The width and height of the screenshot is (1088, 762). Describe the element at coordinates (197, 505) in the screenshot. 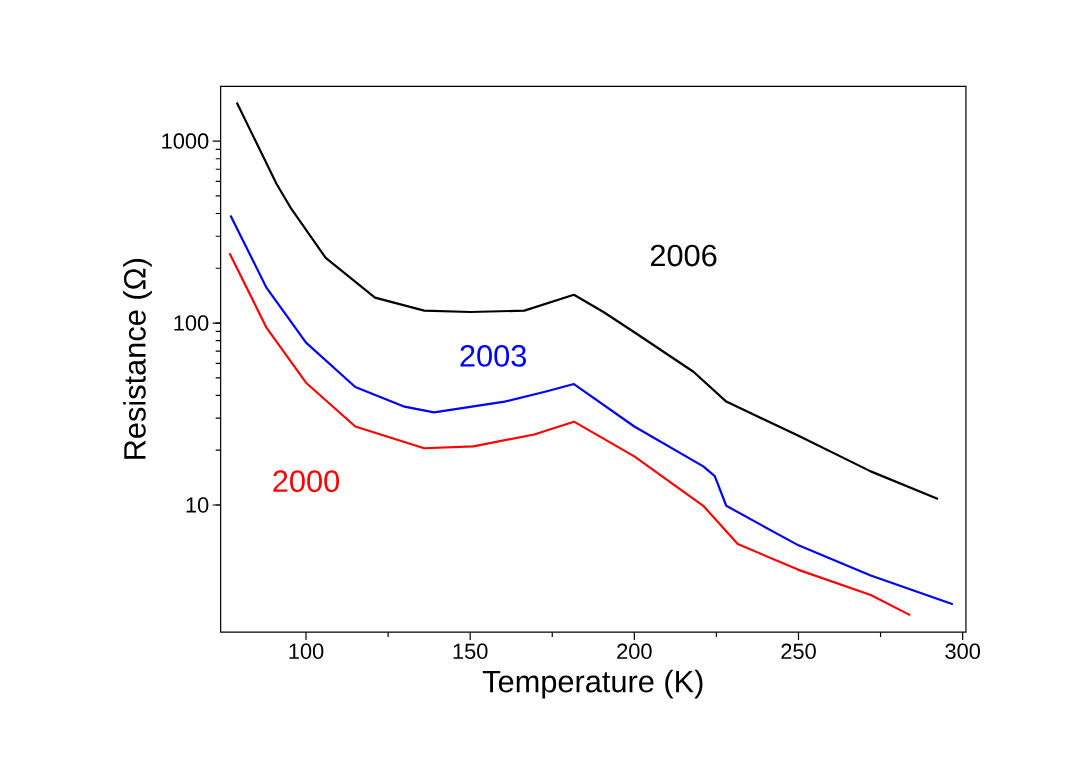

I see `y-tick-label: 10` at that location.